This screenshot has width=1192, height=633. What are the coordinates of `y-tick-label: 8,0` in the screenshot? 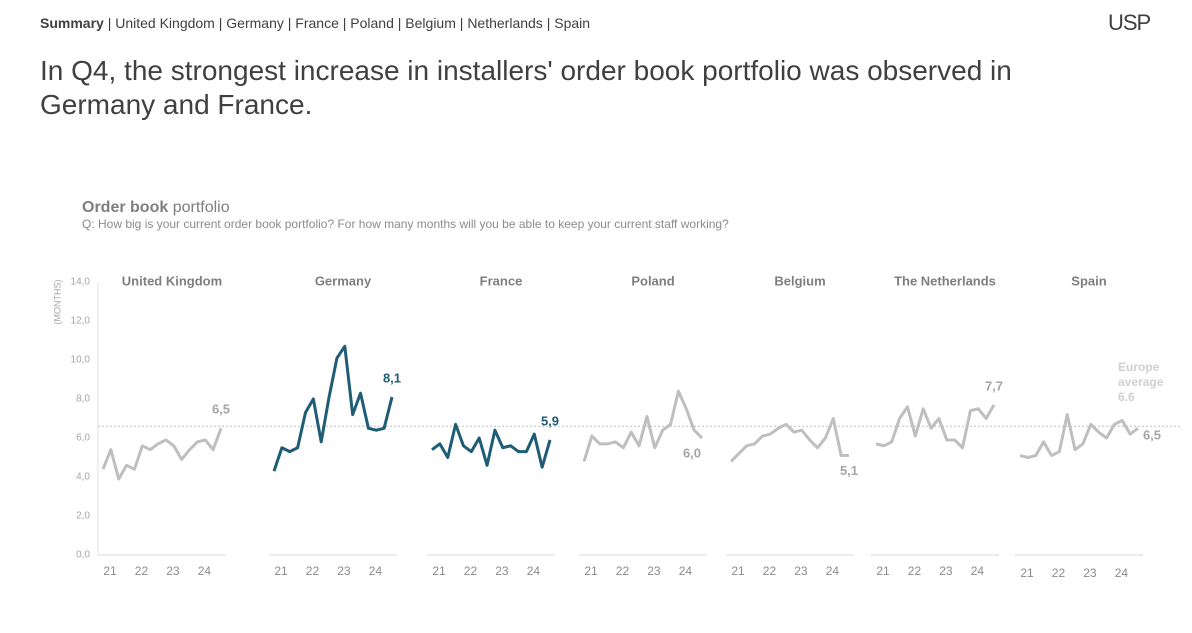 It's located at (83, 399).